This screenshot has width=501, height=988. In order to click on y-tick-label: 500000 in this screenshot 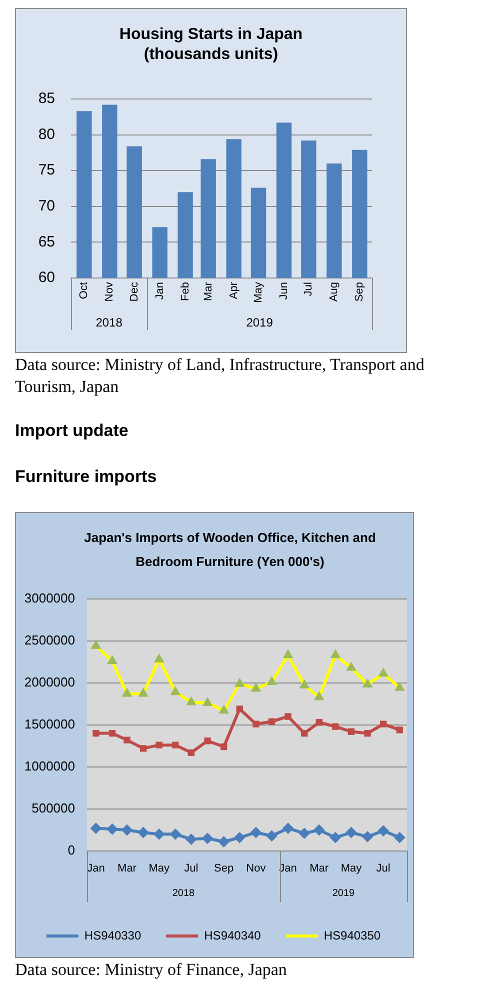, I will do `click(53, 808)`.